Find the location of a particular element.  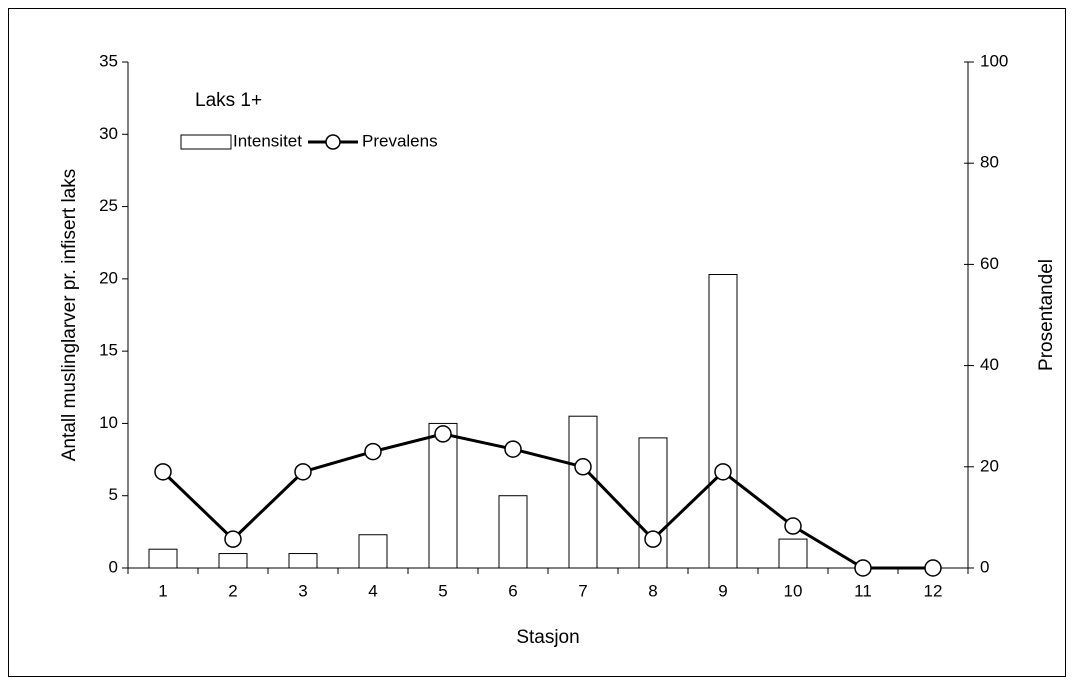

x-tick-label: 11 is located at coordinates (863, 590).